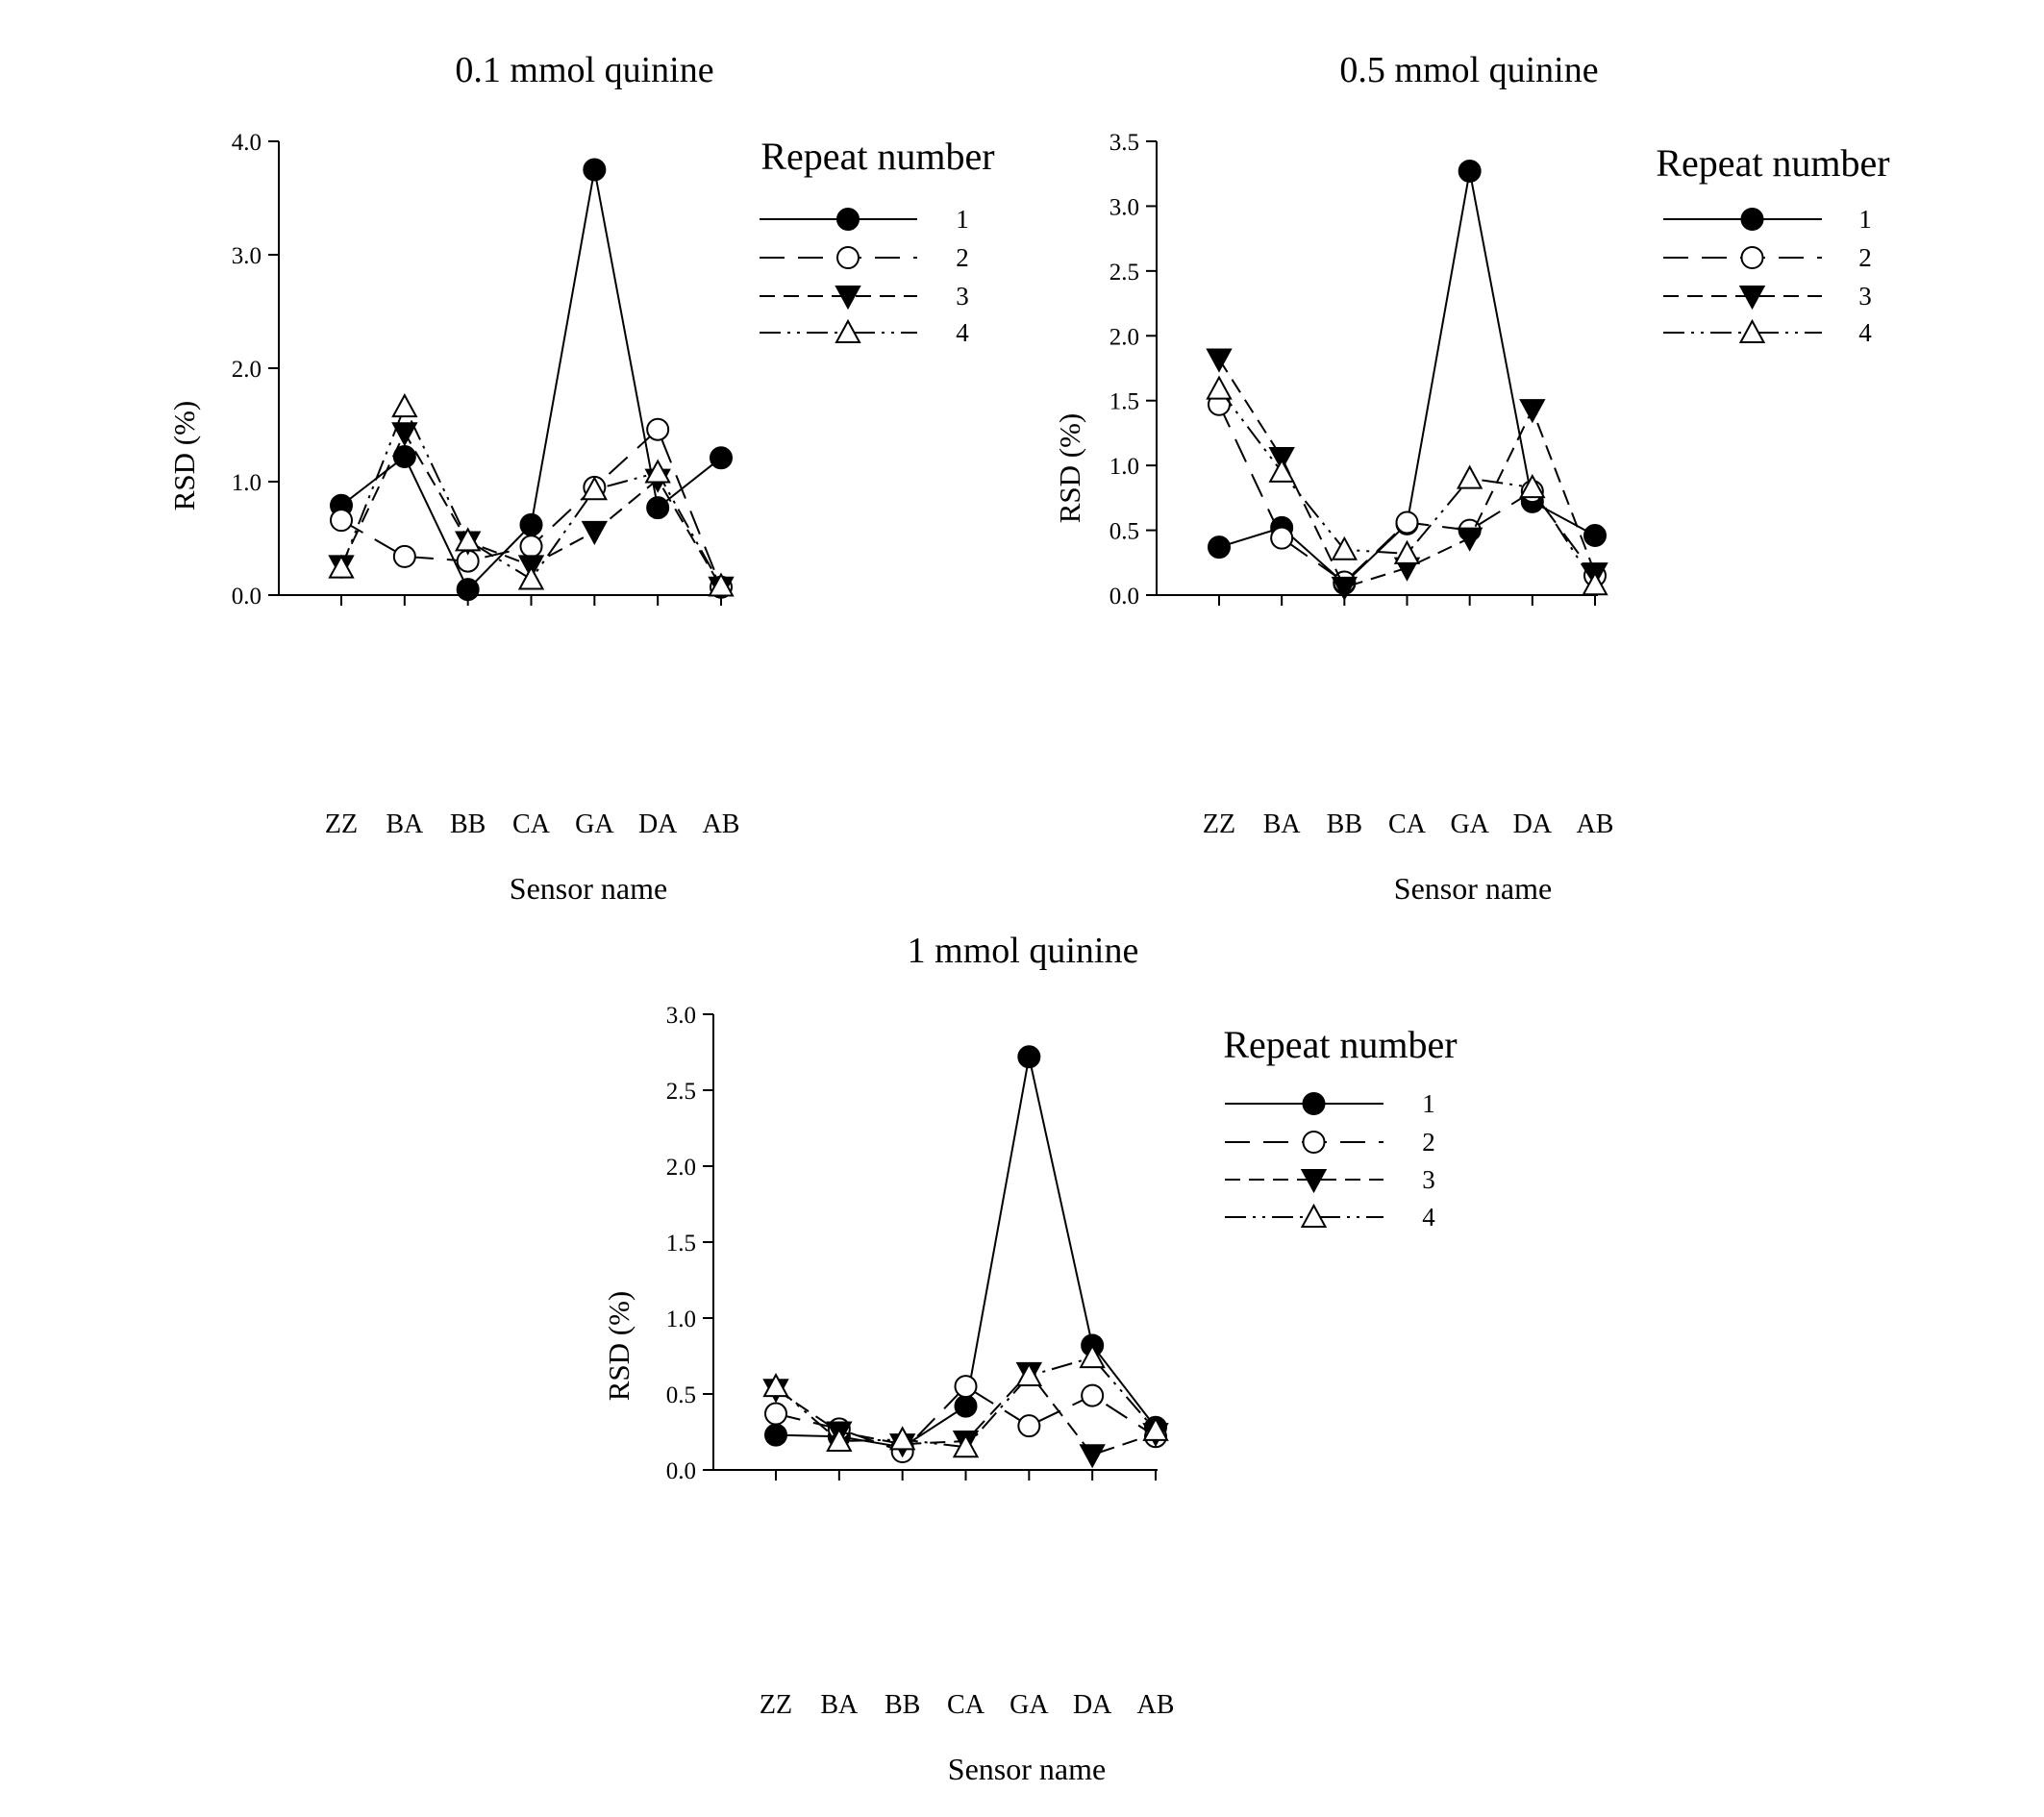 The height and width of the screenshot is (1817, 2044). I want to click on series-1-point-da, so click(658, 508).